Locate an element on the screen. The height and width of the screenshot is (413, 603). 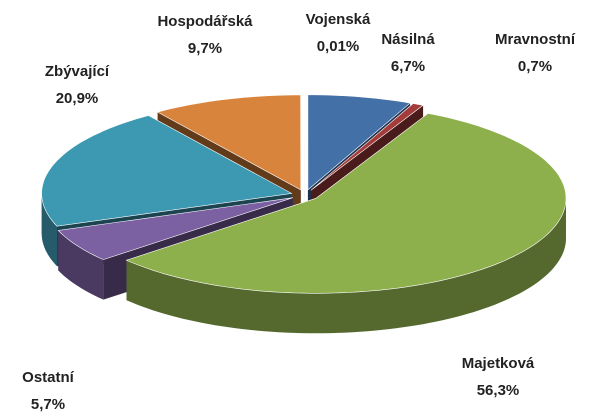
slice-value-label: 6,7% is located at coordinates (408, 66).